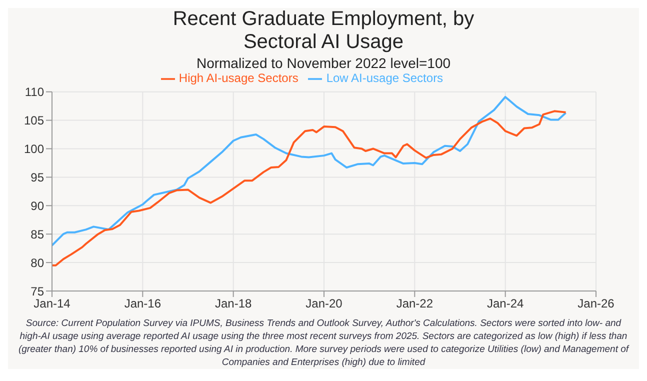 This screenshot has height=381, width=647. Describe the element at coordinates (415, 303) in the screenshot. I see `x-tick-label: Jan-22` at that location.